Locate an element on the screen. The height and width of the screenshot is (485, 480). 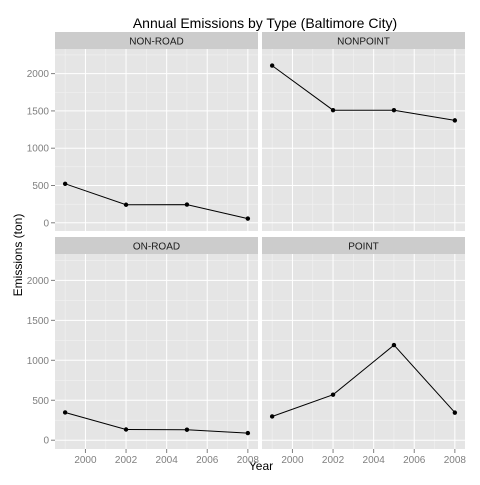
facet-strip-label: NONPOINT is located at coordinates (363, 42).